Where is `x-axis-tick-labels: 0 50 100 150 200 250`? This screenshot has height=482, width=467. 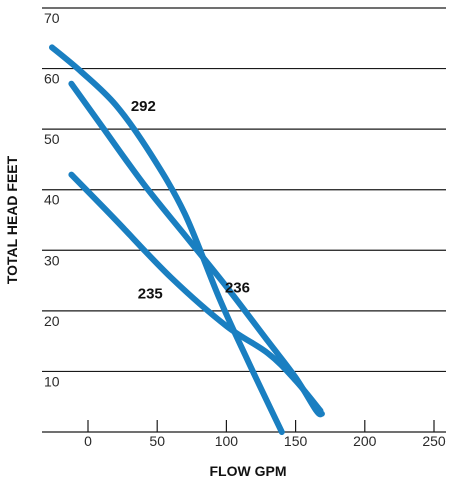 x-axis-tick-labels: 0 50 100 150 200 250 is located at coordinates (265, 441).